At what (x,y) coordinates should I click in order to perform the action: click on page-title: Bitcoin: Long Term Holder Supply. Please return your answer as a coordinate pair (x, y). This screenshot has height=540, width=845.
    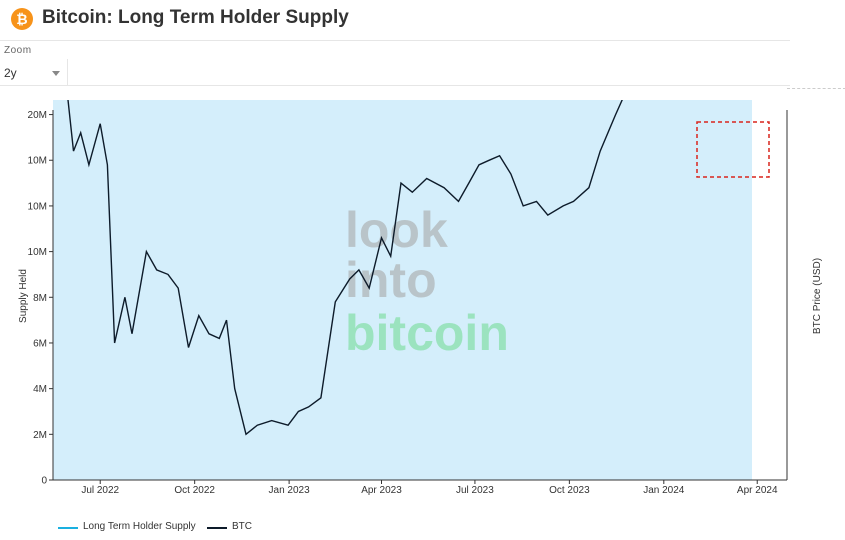
    Looking at the image, I should click on (195, 17).